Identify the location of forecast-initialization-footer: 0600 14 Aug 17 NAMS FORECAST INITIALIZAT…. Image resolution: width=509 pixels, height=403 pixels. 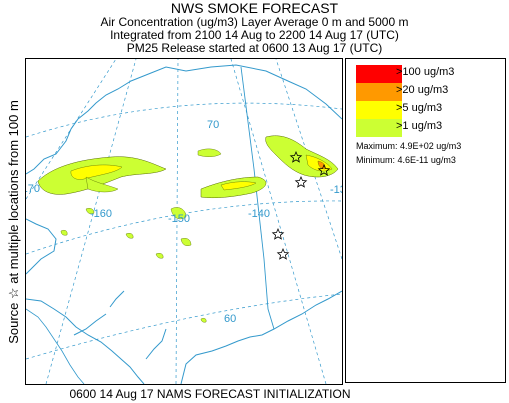
(210, 394).